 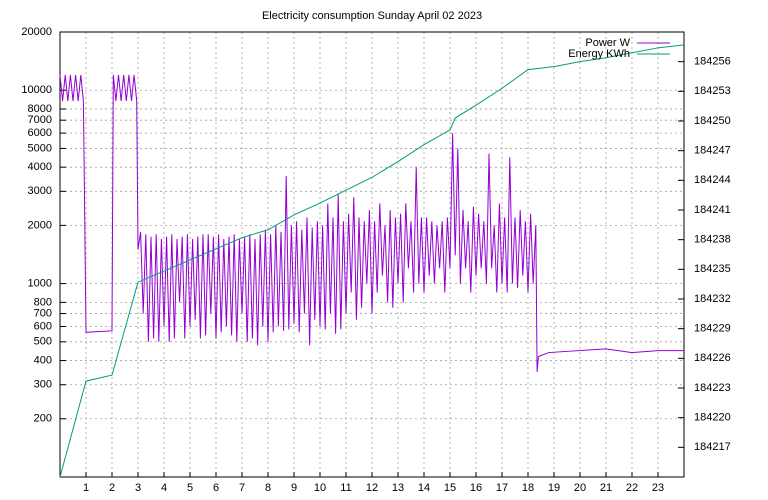 I want to click on y-tick-label: 600, so click(x=43, y=326).